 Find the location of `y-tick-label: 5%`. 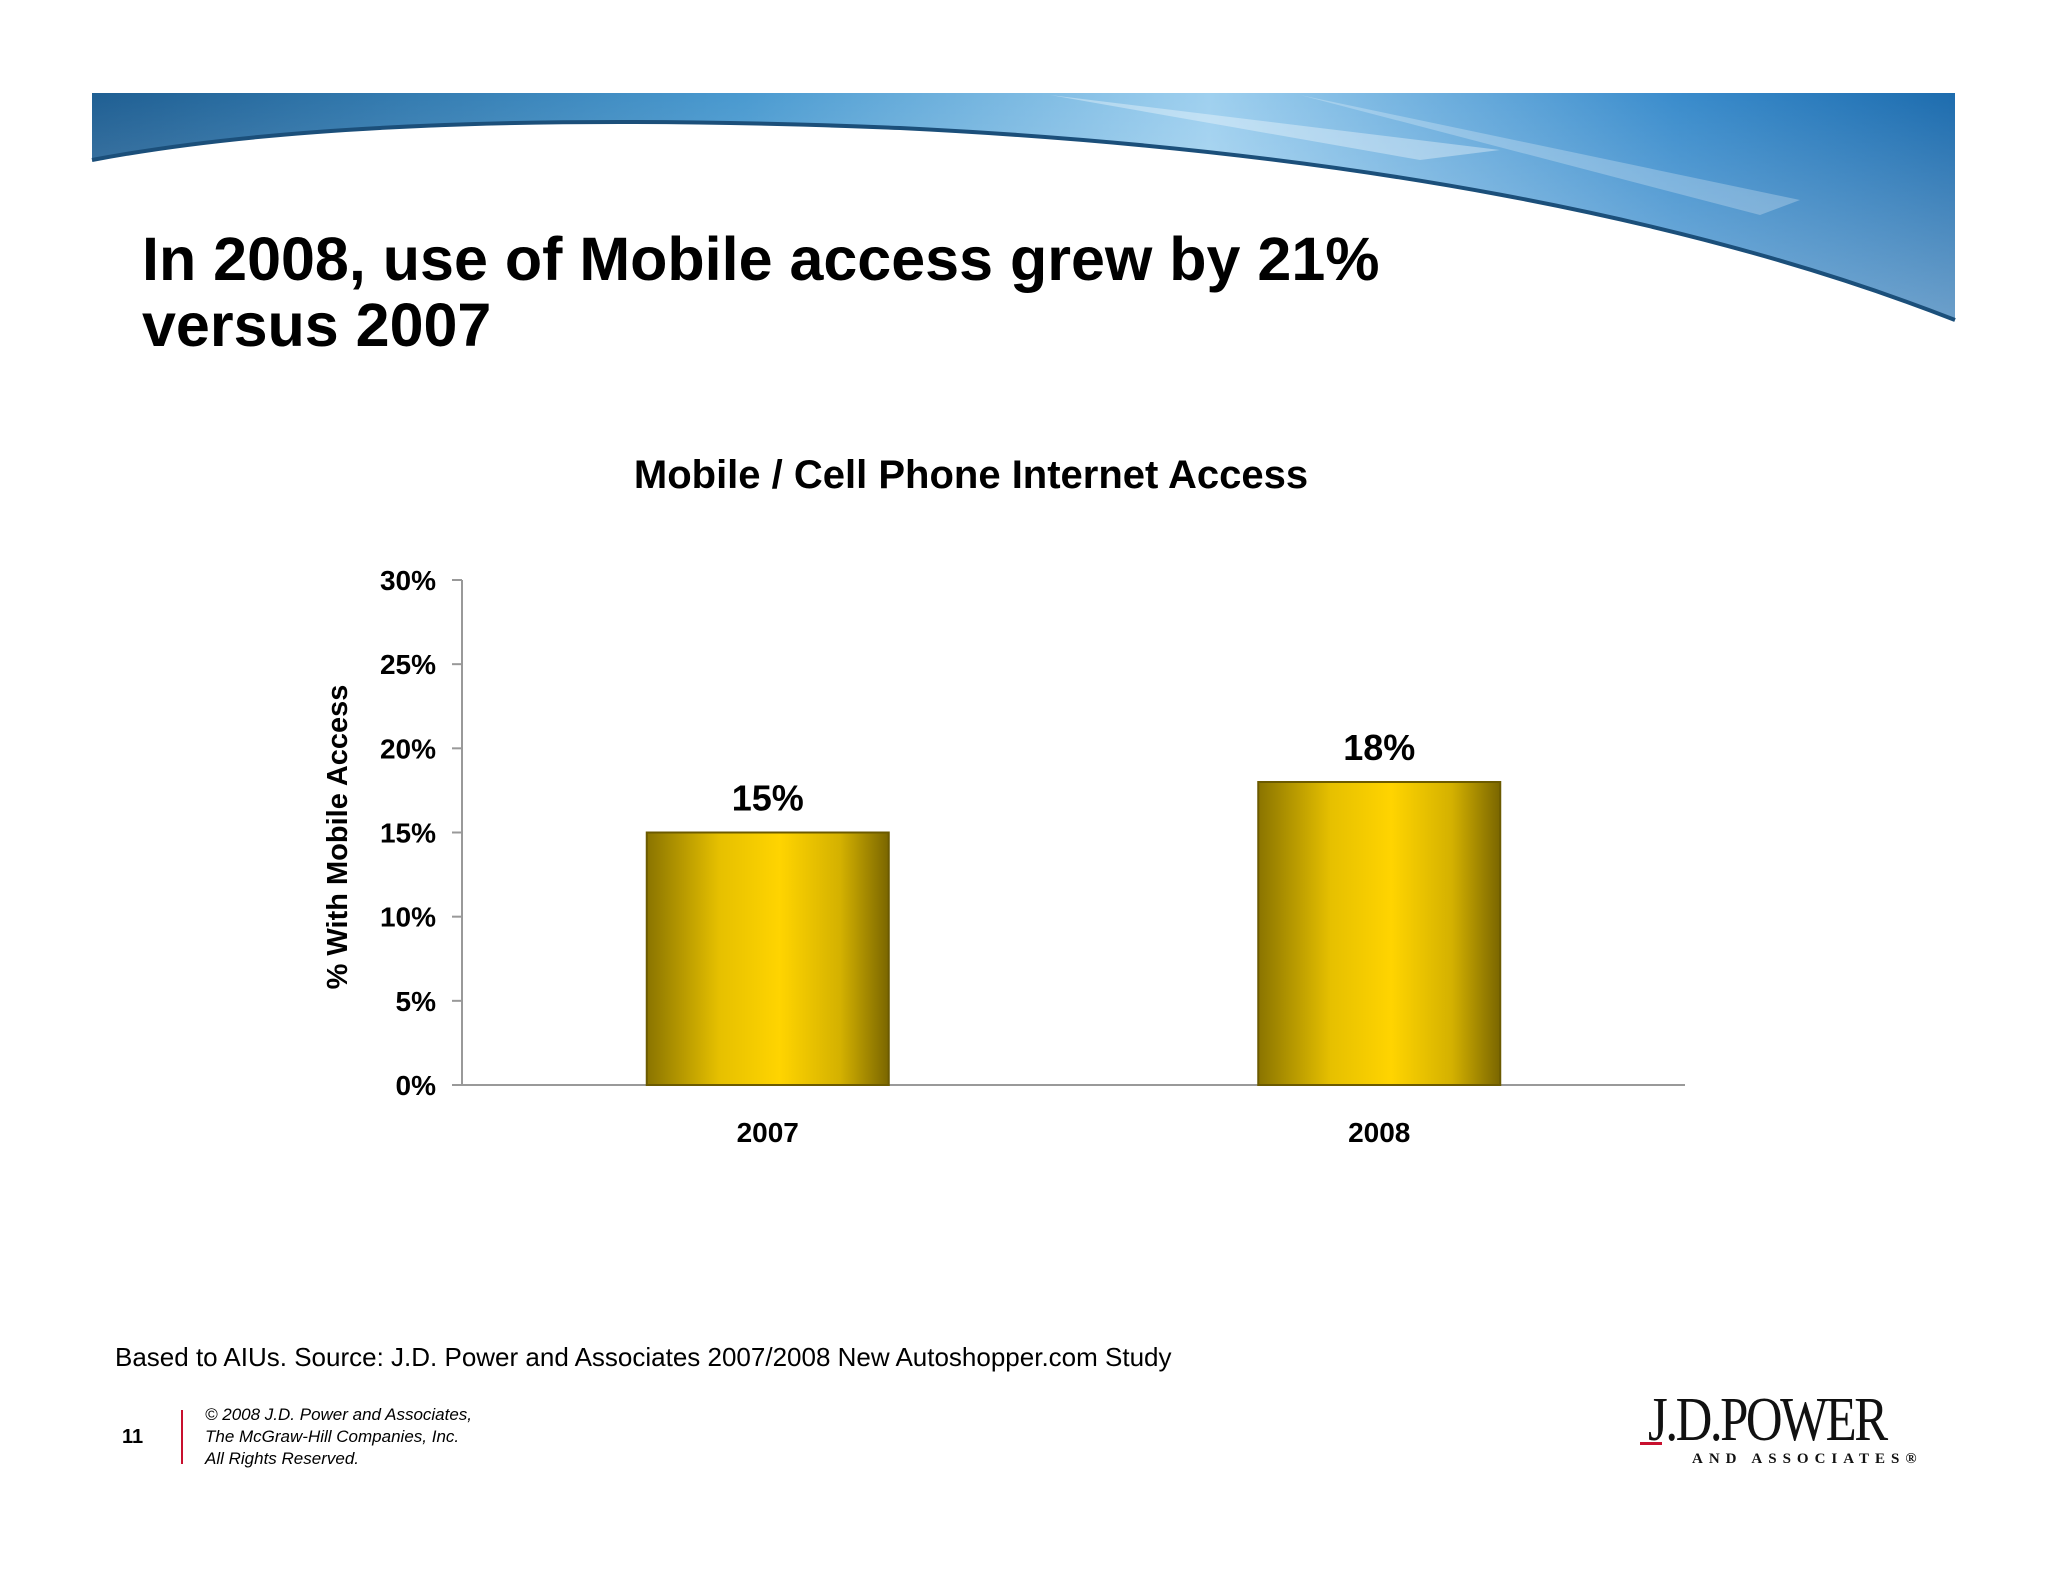

y-tick-label: 5% is located at coordinates (416, 1001).